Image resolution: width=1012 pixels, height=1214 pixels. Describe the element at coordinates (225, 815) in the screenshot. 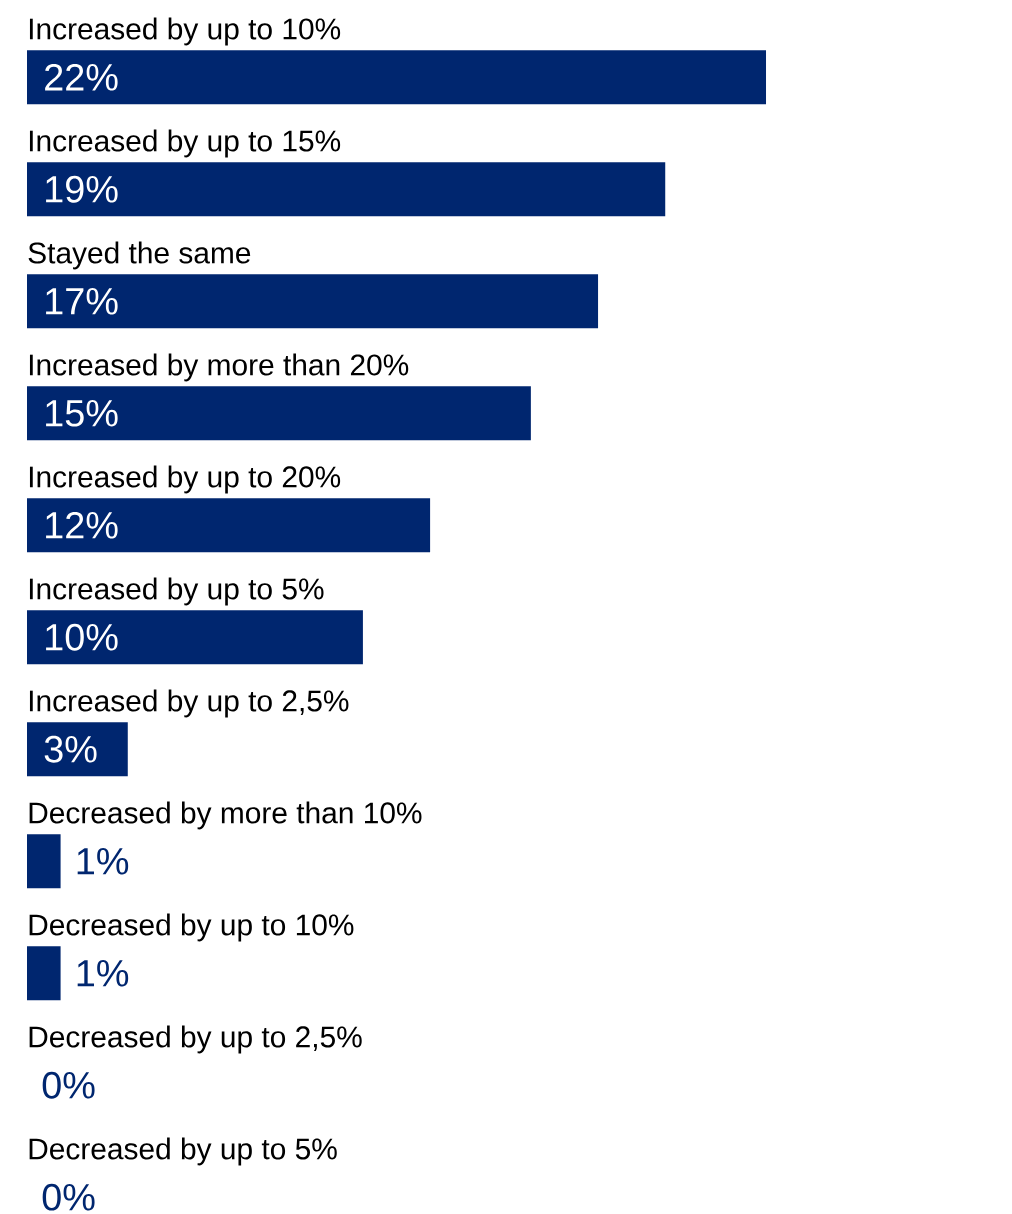

I see `y-tick-label: Decreased by more than 10%` at that location.